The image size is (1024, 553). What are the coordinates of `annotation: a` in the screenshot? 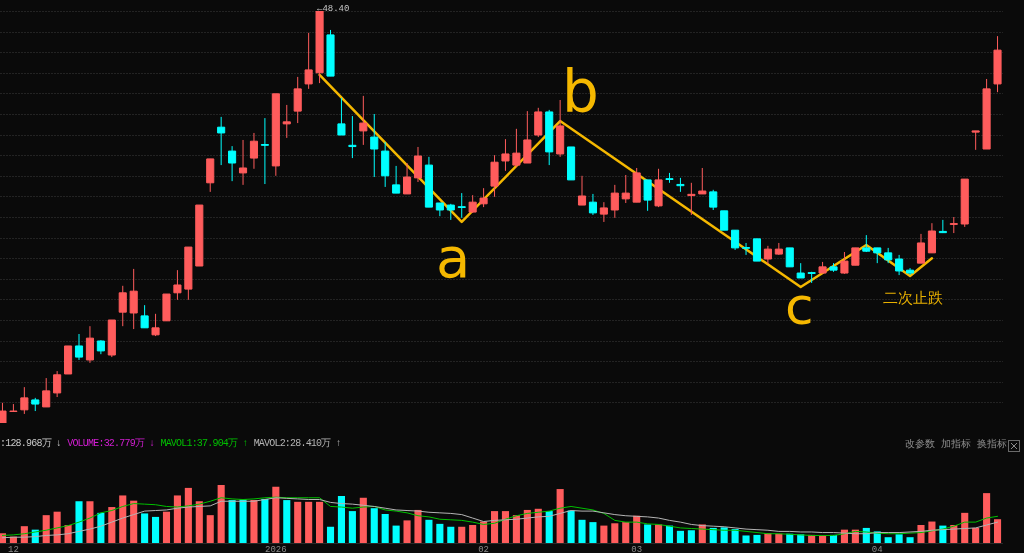 It's located at (453, 257).